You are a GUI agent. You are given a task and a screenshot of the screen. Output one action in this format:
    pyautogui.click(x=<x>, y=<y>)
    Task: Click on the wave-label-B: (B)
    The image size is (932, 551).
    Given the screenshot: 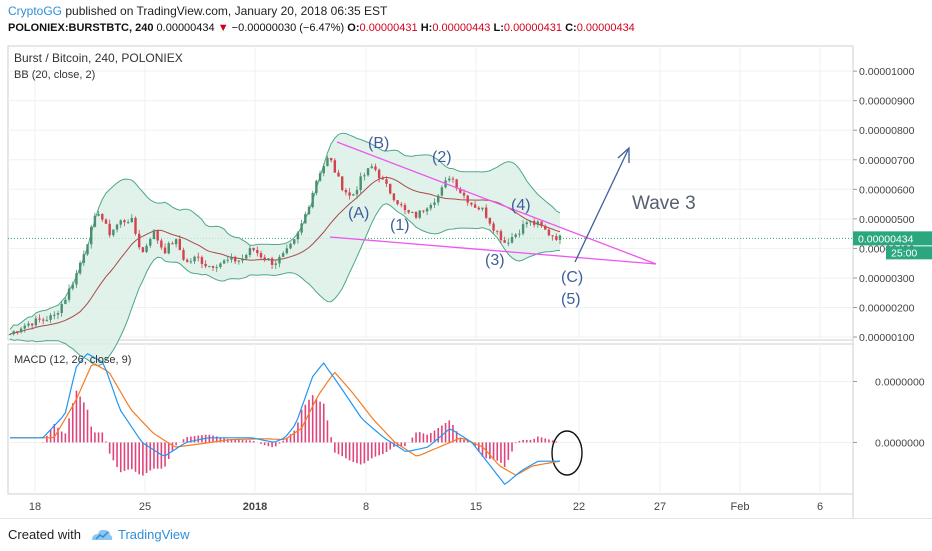 What is the action you would take?
    pyautogui.click(x=378, y=143)
    